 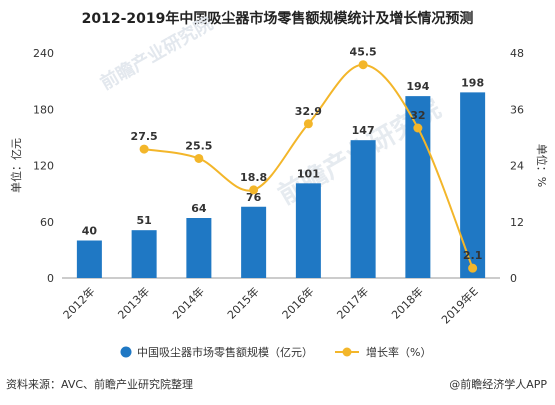 I want to click on y-left-tick-label: 180, so click(x=43, y=109).